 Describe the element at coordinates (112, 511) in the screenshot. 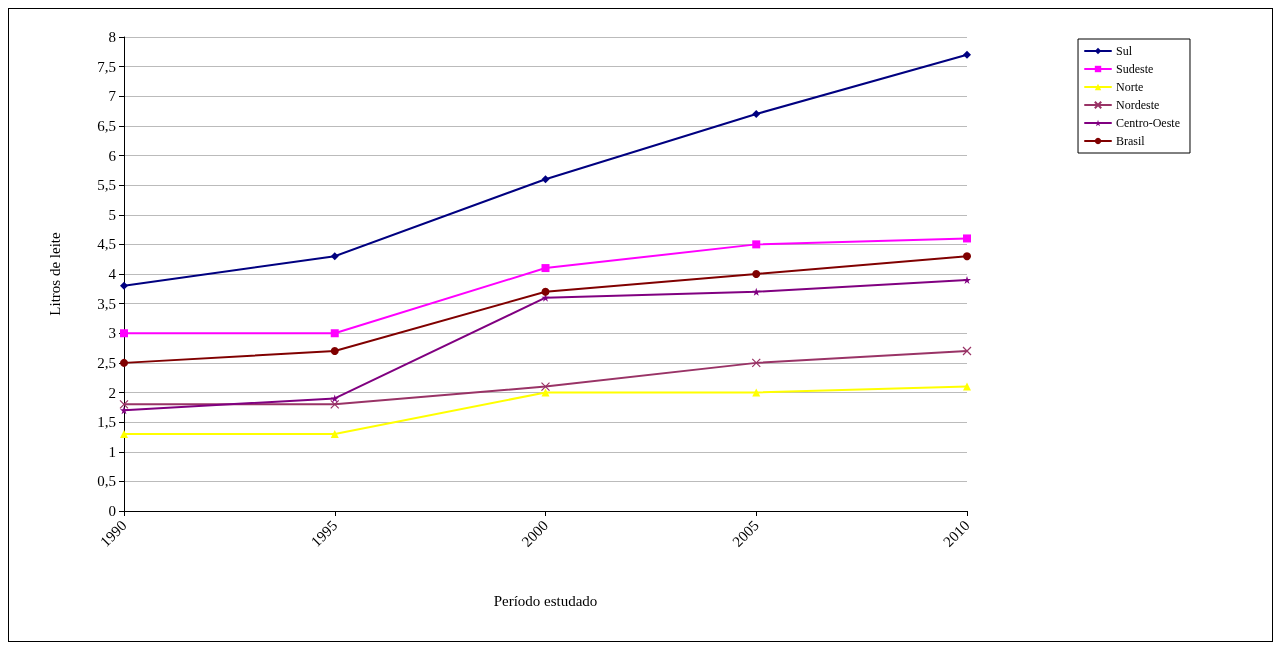

I see `y-tick-label: 0` at that location.